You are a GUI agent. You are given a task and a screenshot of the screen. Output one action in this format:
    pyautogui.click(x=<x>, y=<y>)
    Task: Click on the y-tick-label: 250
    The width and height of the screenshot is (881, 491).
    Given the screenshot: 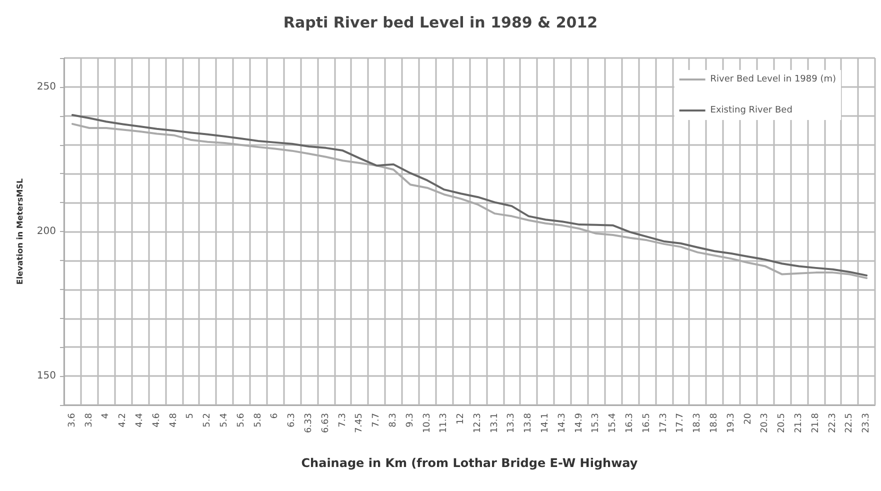 What is the action you would take?
    pyautogui.click(x=46, y=86)
    